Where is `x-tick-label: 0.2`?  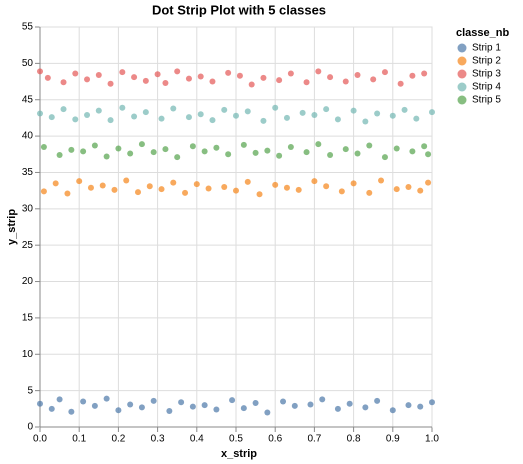 x-tick-label: 0.2 is located at coordinates (118, 439).